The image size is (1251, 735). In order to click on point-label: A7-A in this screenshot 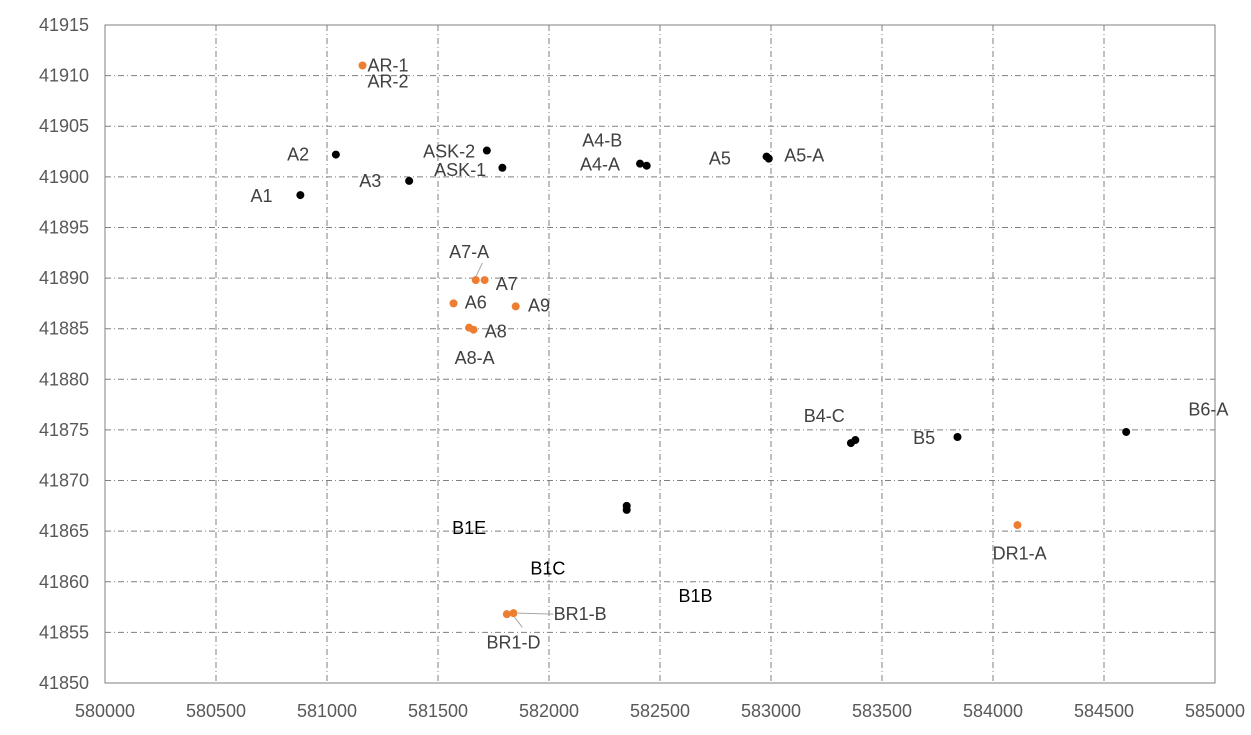, I will do `click(469, 252)`.